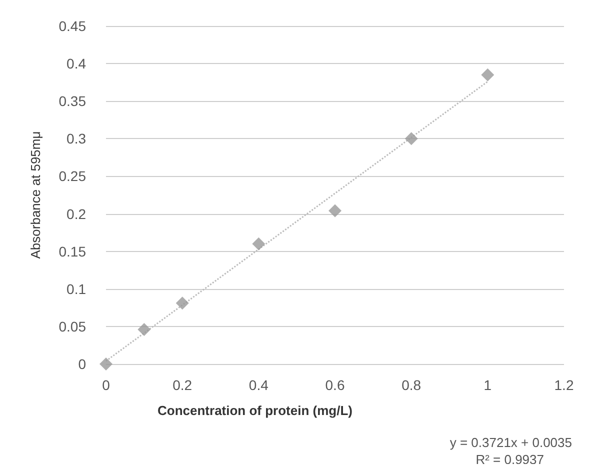  I want to click on y-tick-label: 0.35, so click(72, 101).